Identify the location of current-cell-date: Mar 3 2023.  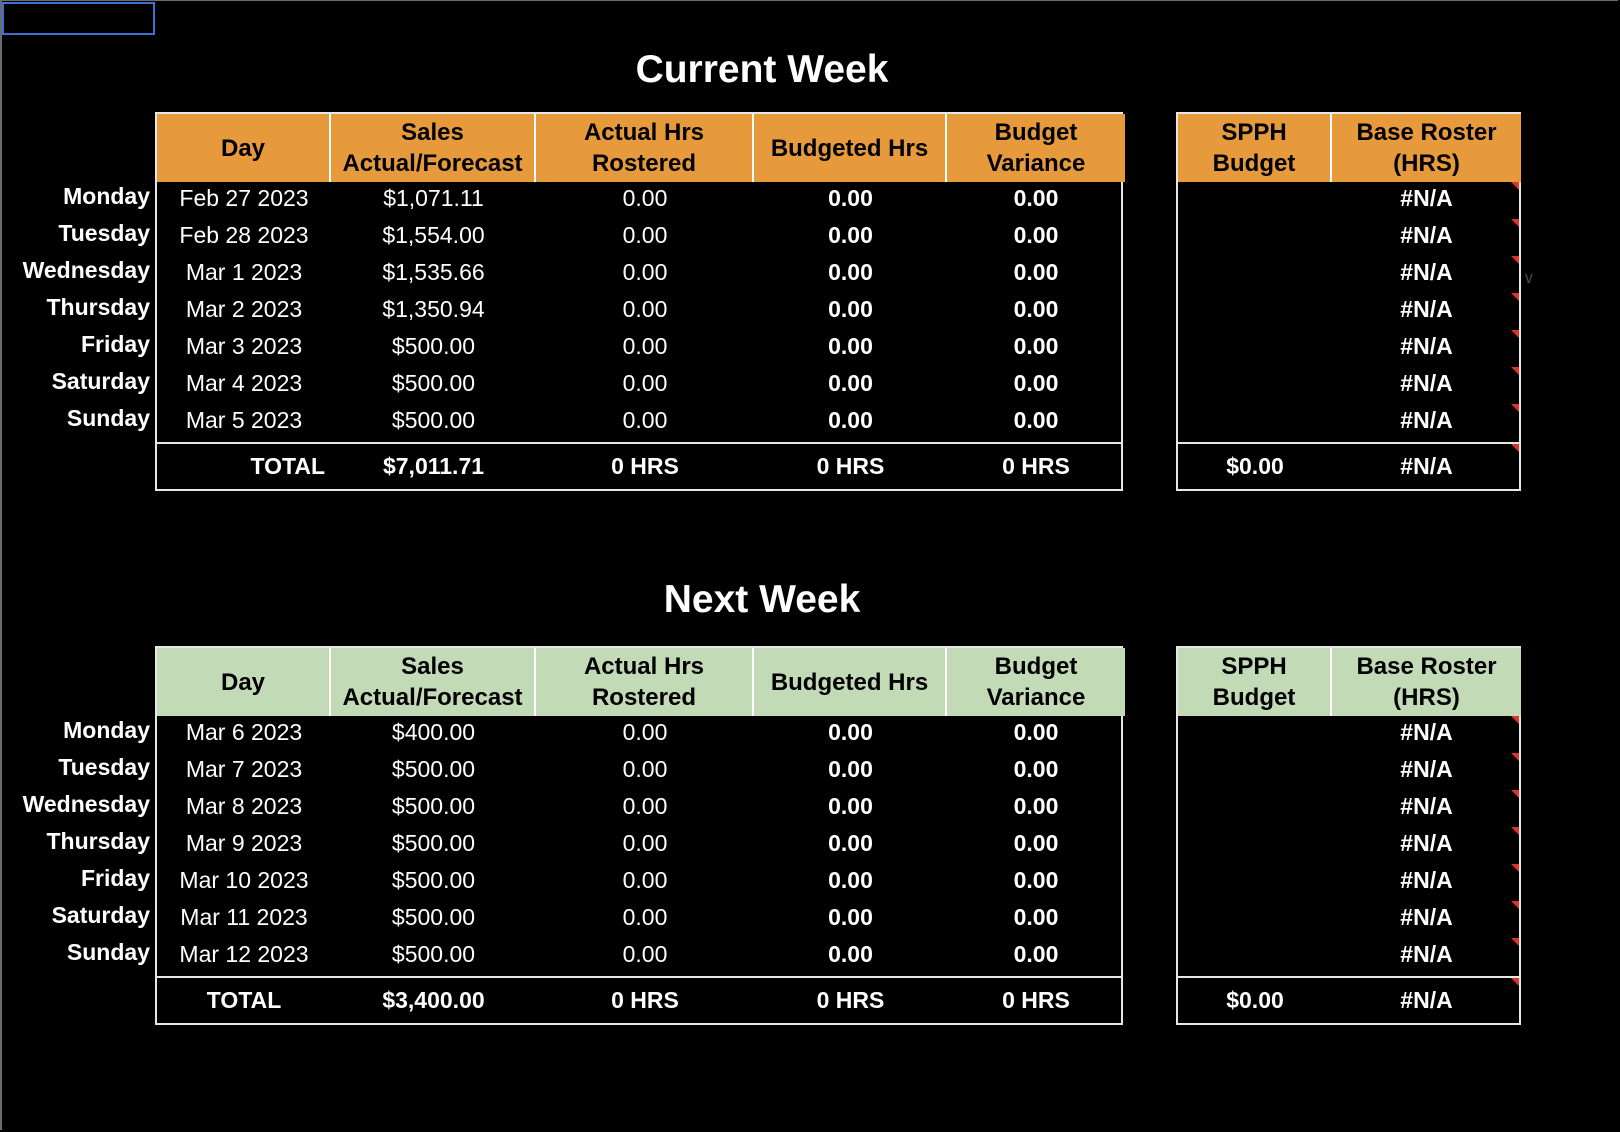
(244, 346).